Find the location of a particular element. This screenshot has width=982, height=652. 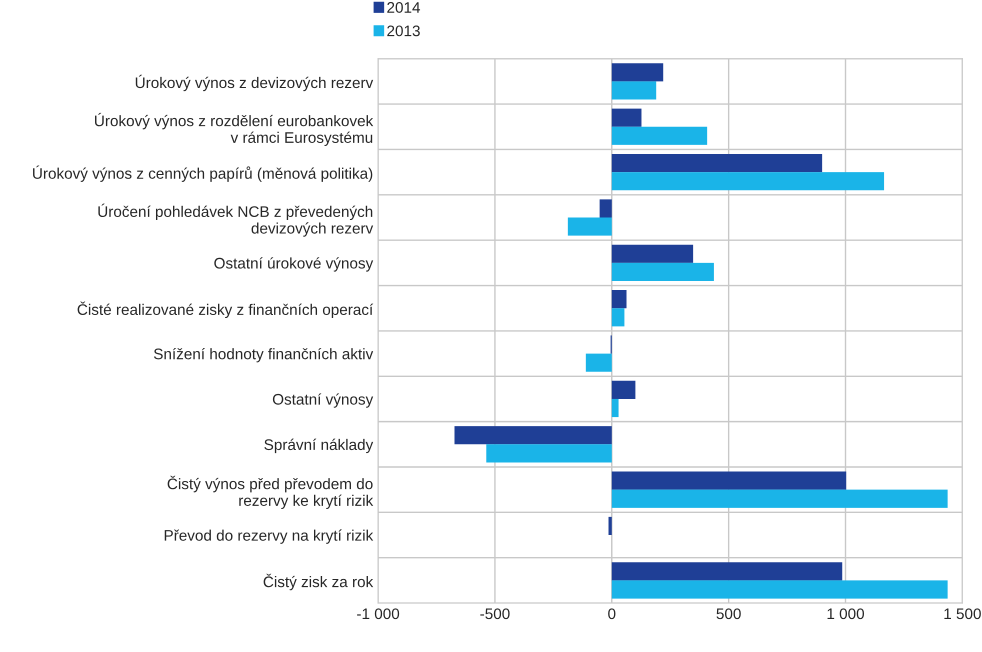

y-tick-label: Čistý výnos před převodem do rezervy ke krytí rizik is located at coordinates (271, 492).